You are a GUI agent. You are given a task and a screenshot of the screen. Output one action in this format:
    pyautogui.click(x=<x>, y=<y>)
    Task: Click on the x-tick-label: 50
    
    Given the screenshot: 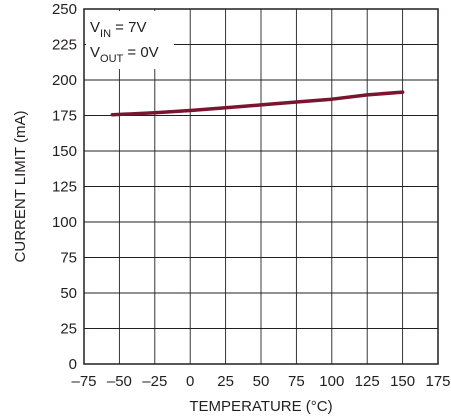 What is the action you would take?
    pyautogui.click(x=261, y=381)
    